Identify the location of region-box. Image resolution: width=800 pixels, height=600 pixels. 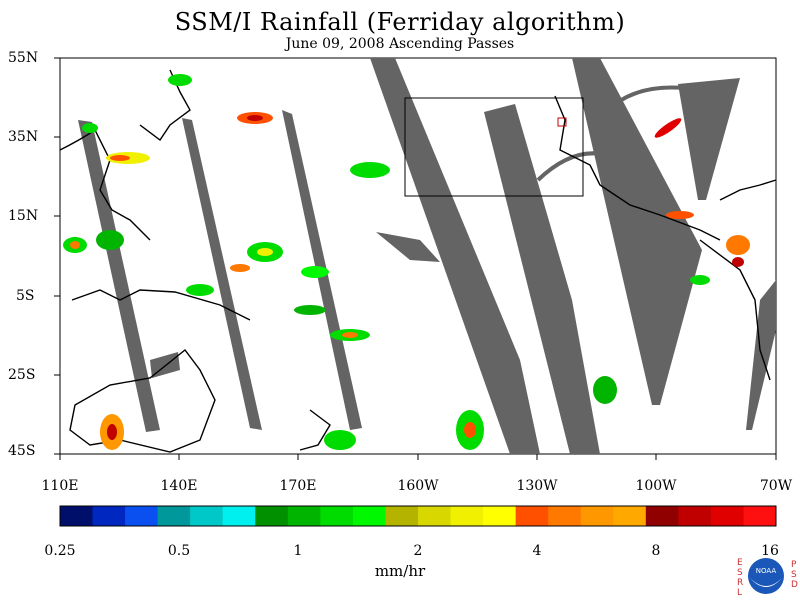
(494, 147).